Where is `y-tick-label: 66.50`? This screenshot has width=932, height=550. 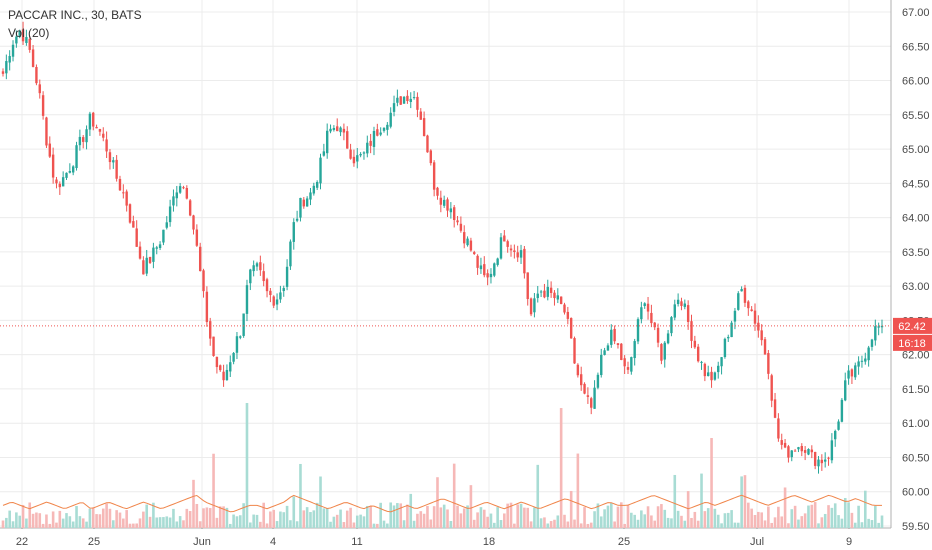 y-tick-label: 66.50 is located at coordinates (916, 47).